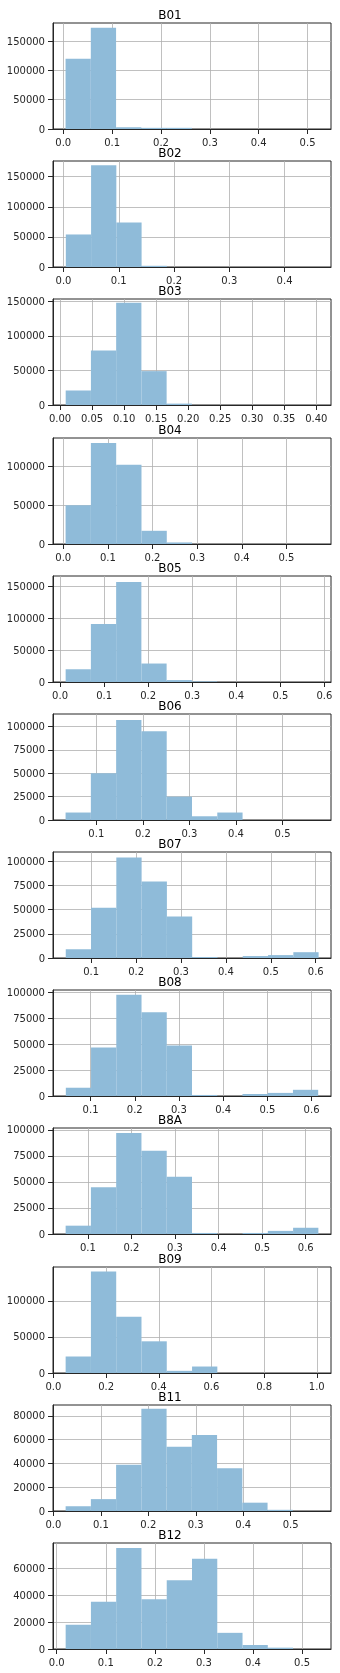 This screenshot has height=1673, width=340. I want to click on chart-title: B01, so click(170, 15).